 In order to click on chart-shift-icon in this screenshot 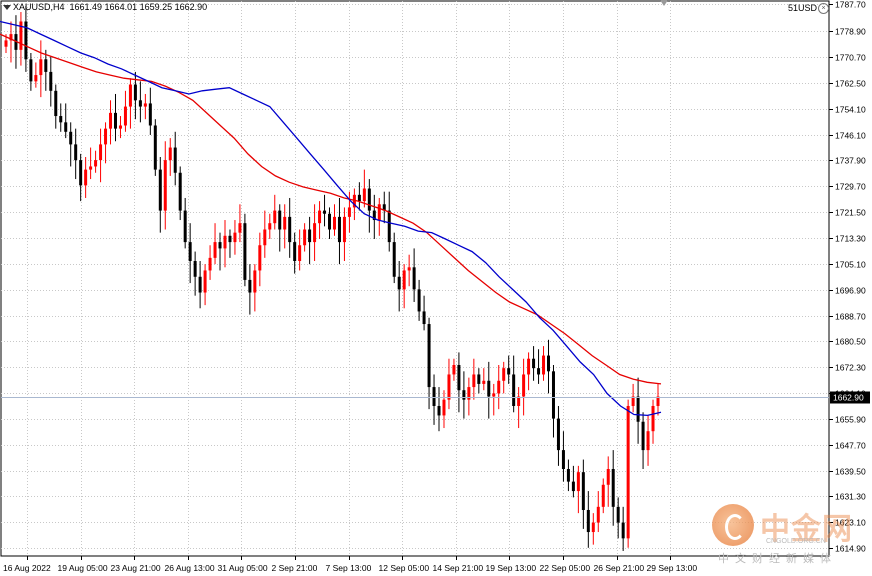, I will do `click(664, 3)`.